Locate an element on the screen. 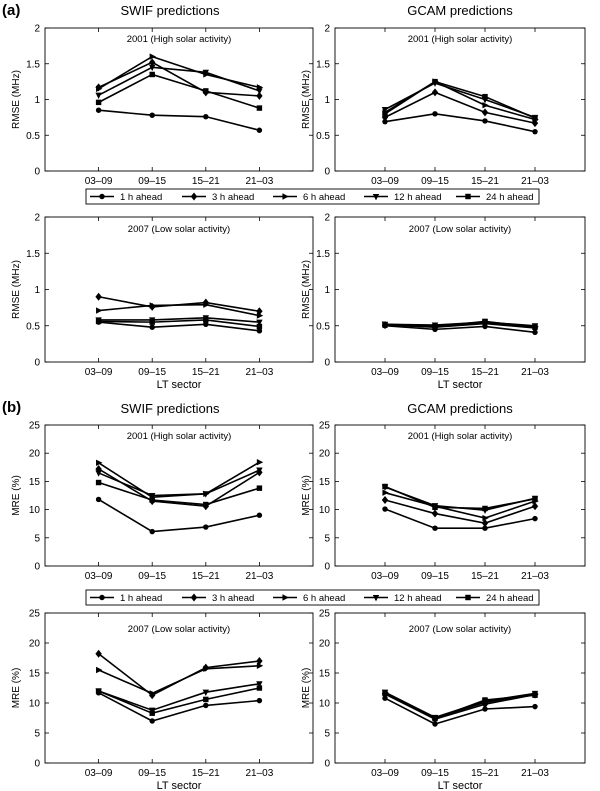 The width and height of the screenshot is (600, 791). y-tick-label: 2 is located at coordinates (37, 218).